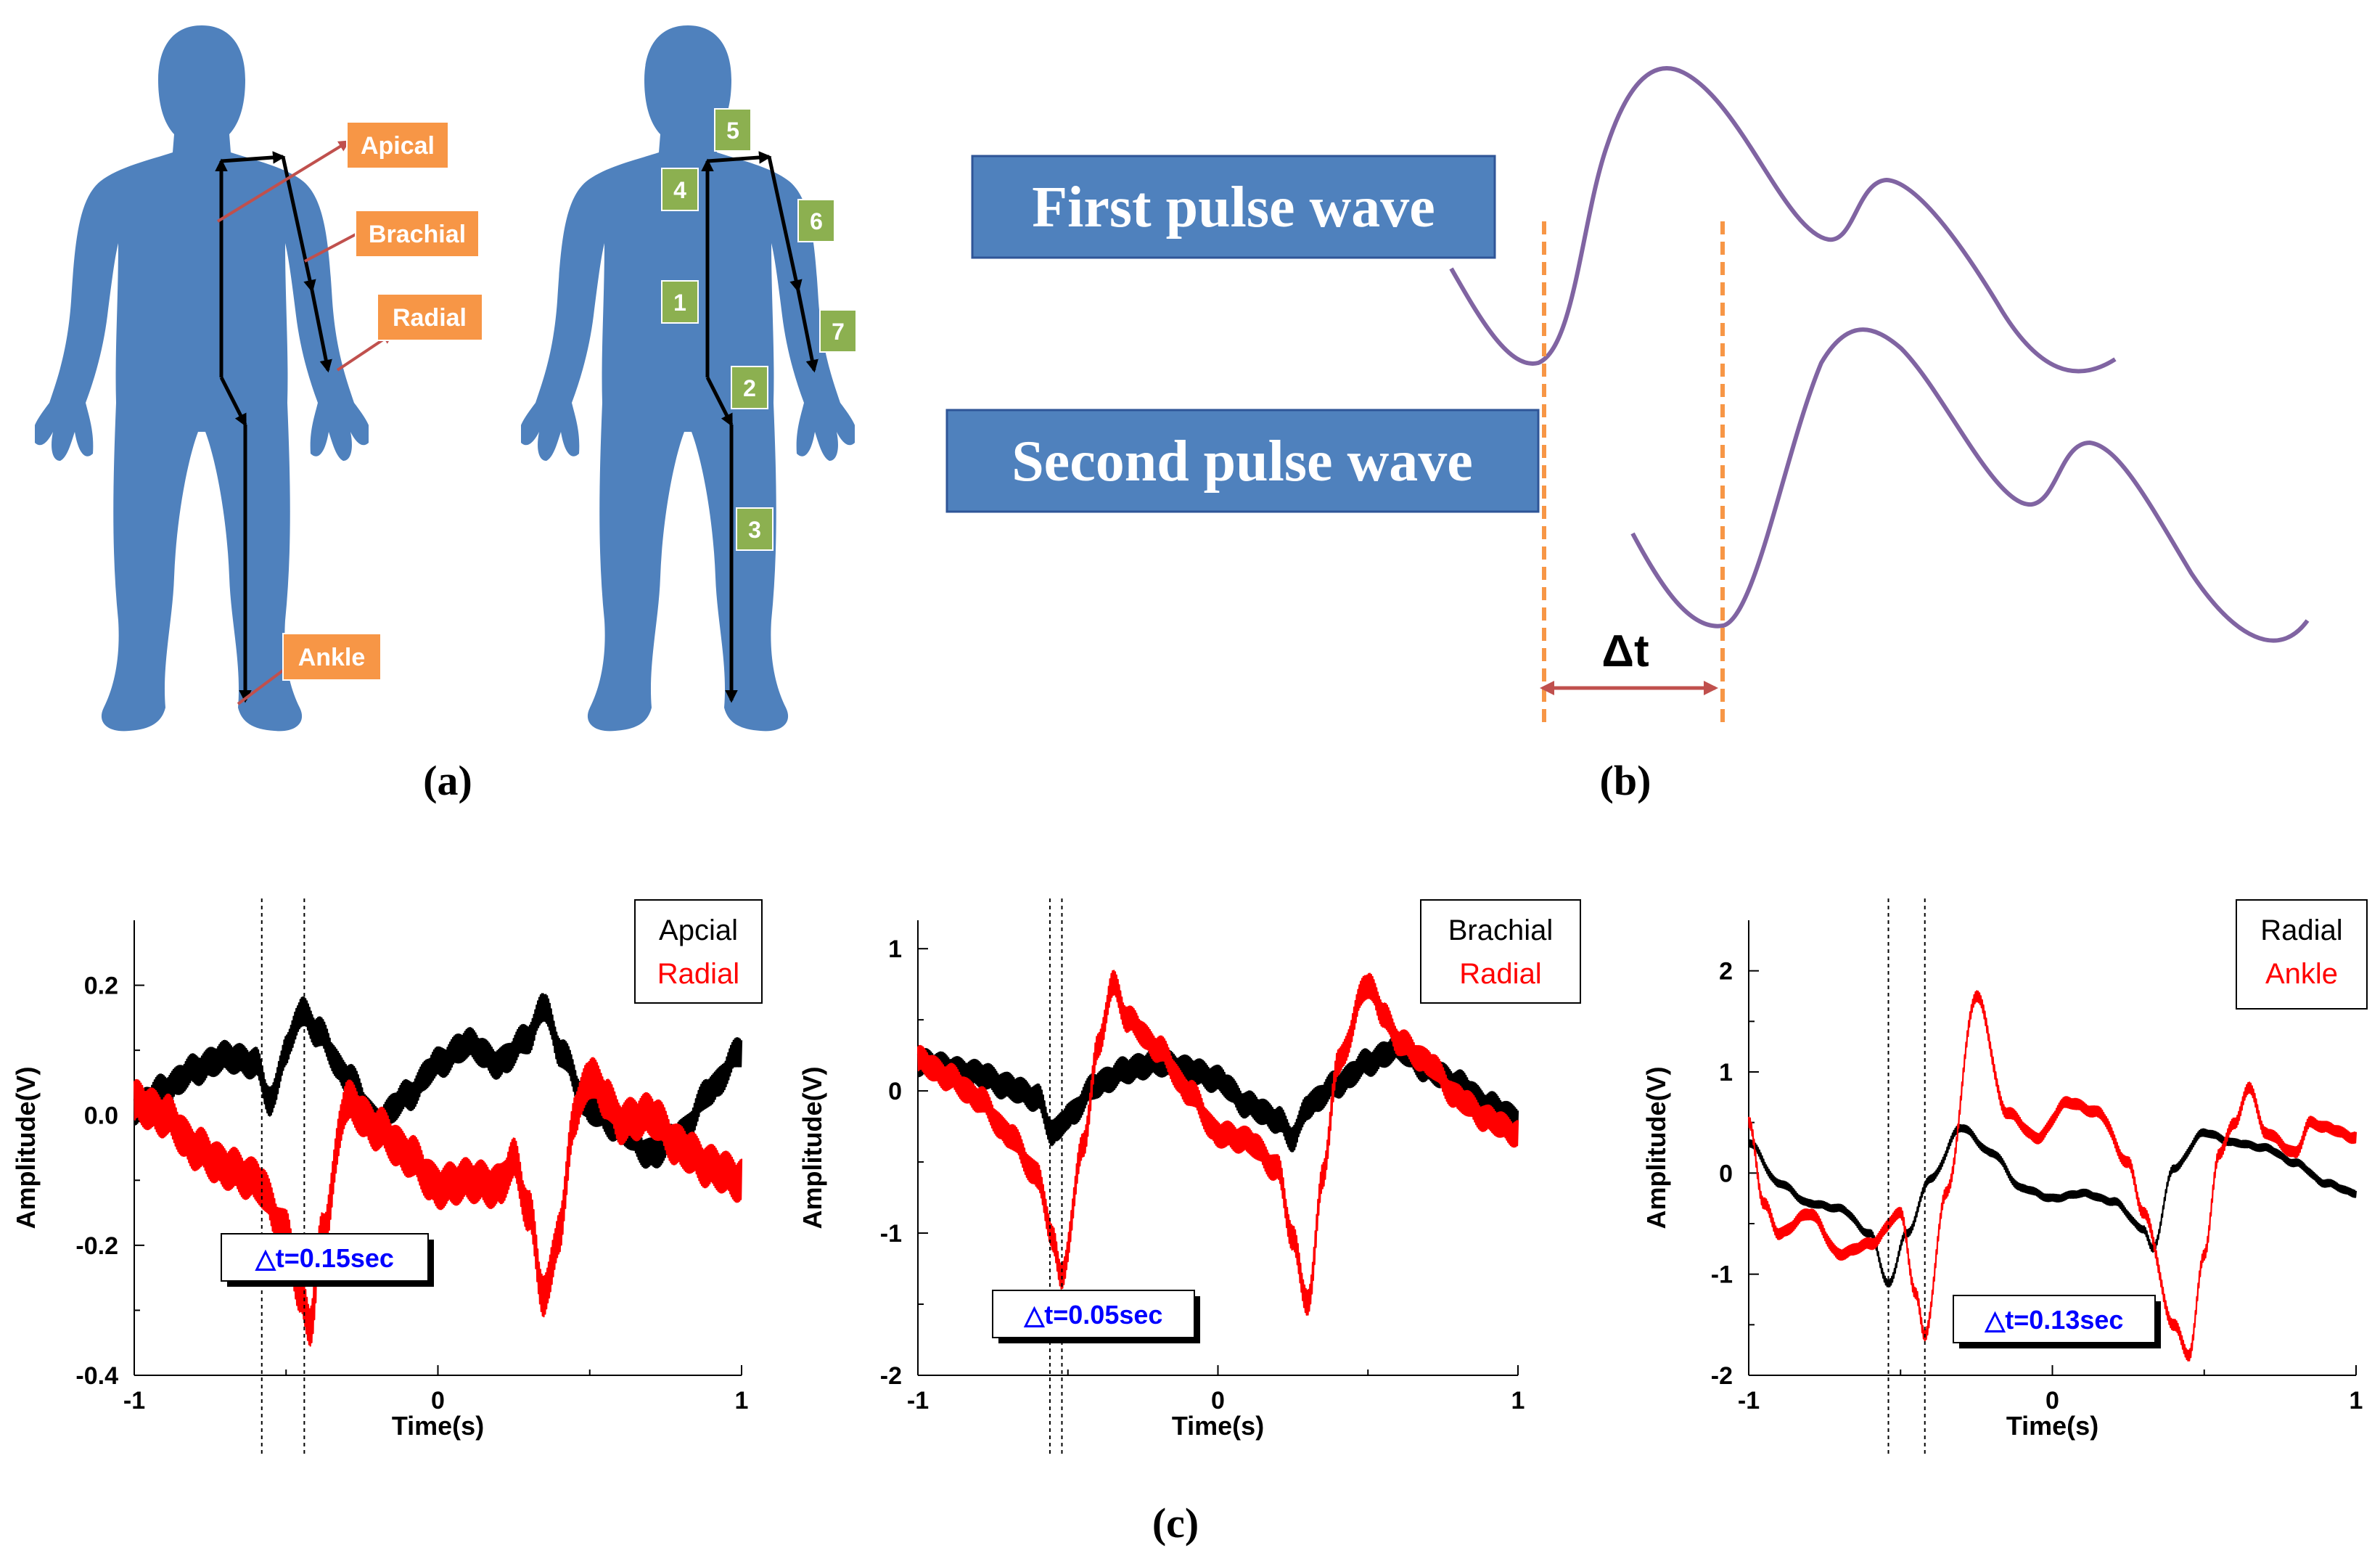  I want to click on segment-badges: 5 4 6 1 7 2 3, so click(759, 329).